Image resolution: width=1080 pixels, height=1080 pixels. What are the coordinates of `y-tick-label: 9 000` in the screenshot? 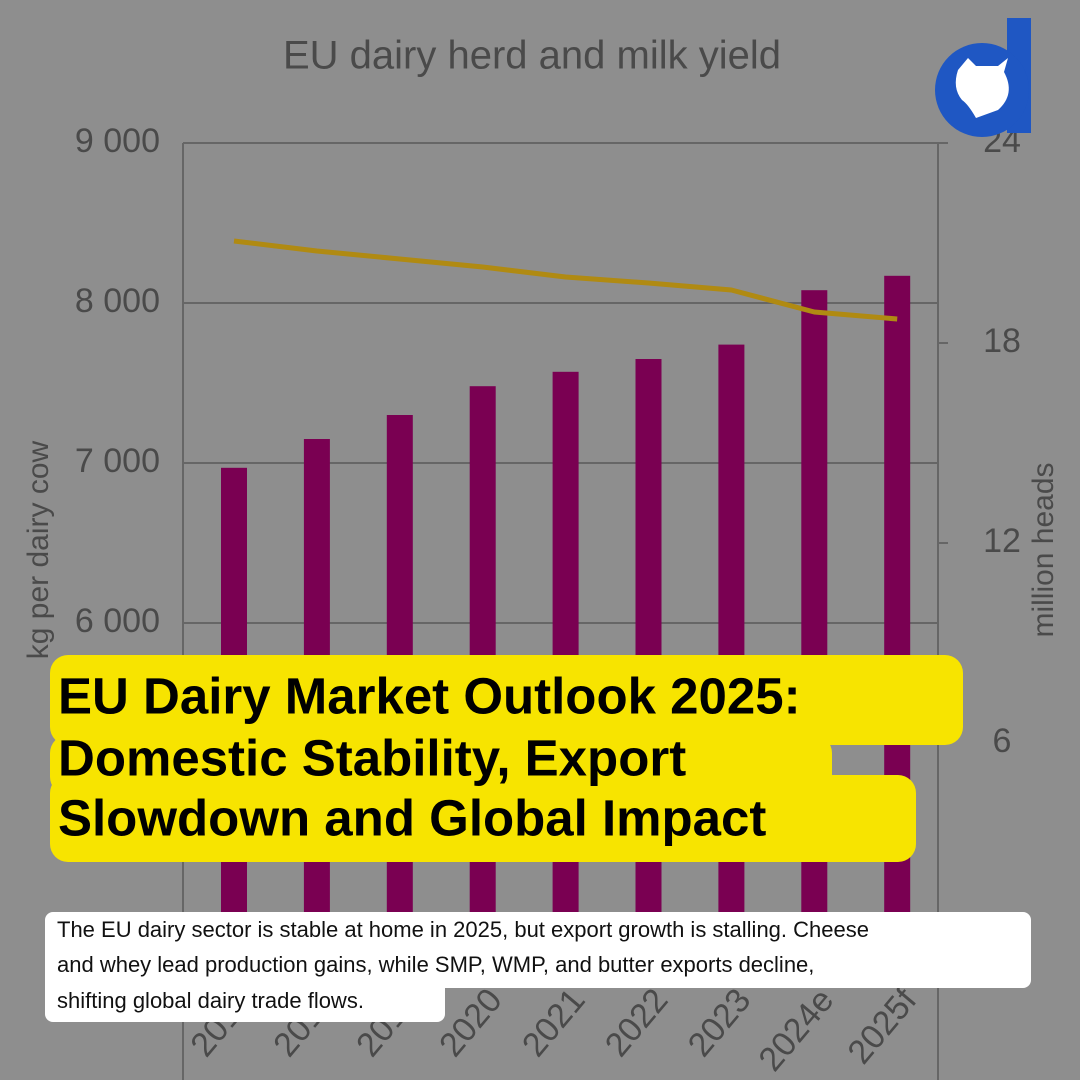 It's located at (117, 141).